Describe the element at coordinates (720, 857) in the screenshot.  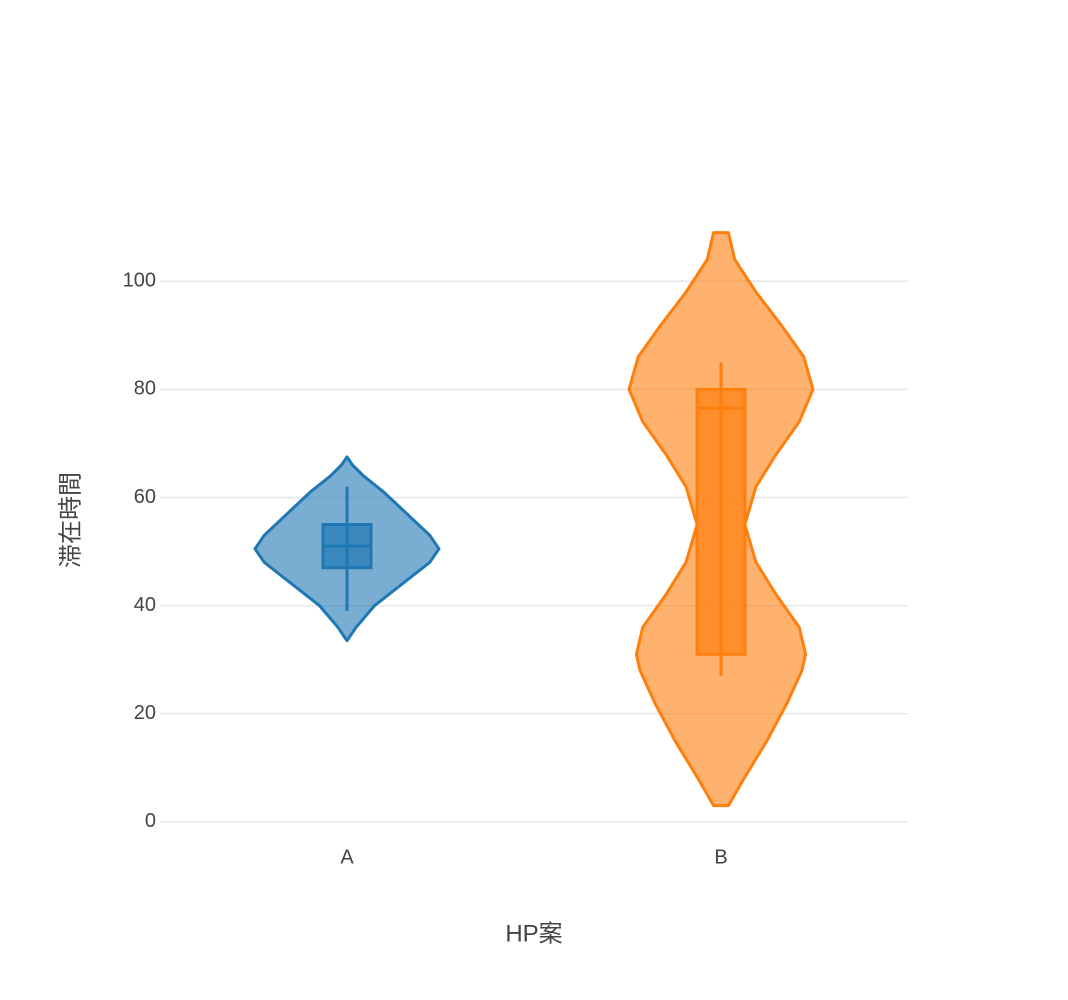
I see `x-tick-label: B` at that location.